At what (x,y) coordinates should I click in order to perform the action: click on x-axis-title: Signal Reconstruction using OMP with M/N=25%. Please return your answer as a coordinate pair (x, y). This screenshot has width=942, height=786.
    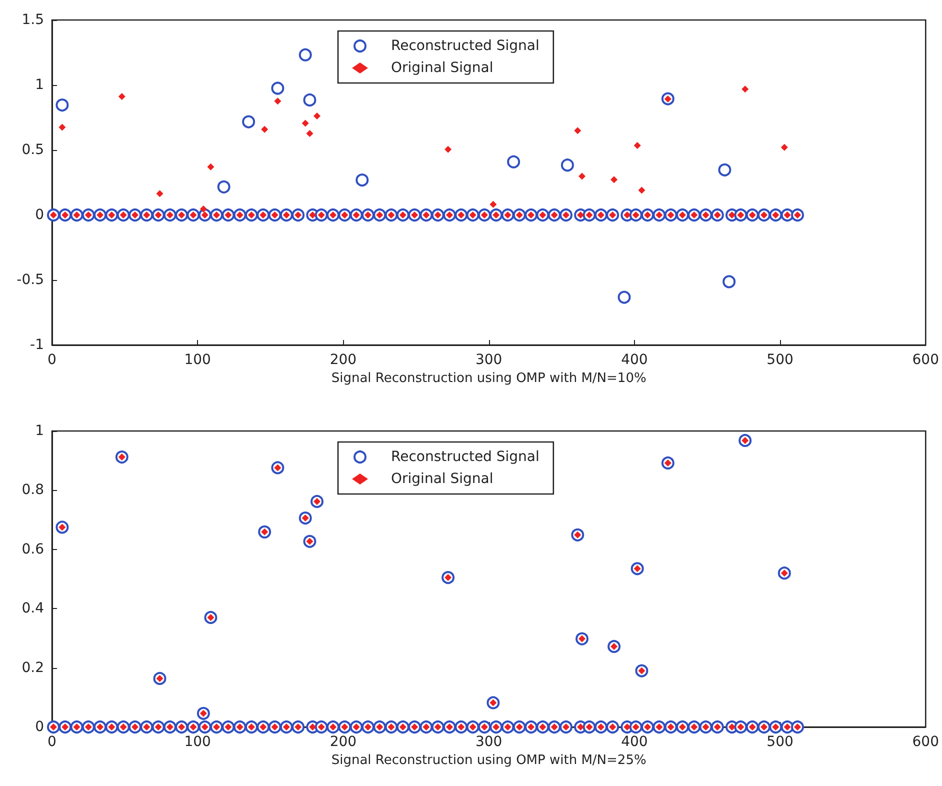
    Looking at the image, I should click on (488, 760).